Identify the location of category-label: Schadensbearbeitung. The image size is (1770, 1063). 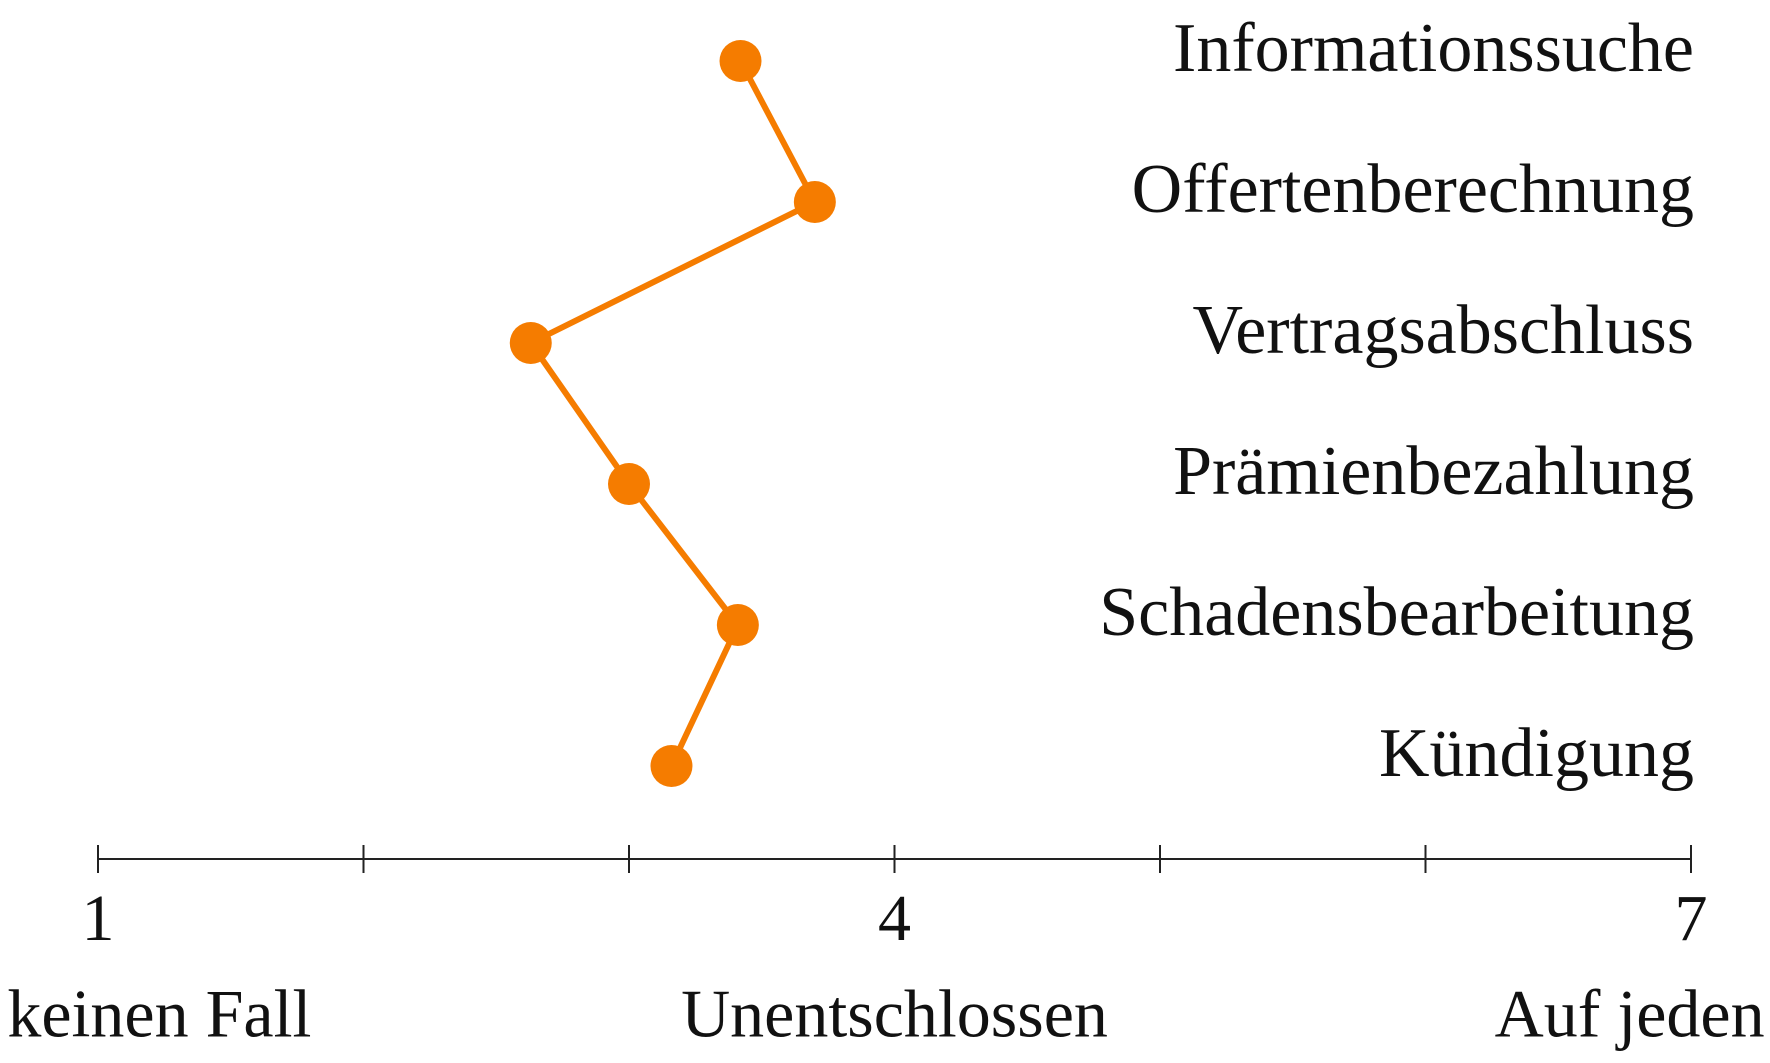
(1396, 612).